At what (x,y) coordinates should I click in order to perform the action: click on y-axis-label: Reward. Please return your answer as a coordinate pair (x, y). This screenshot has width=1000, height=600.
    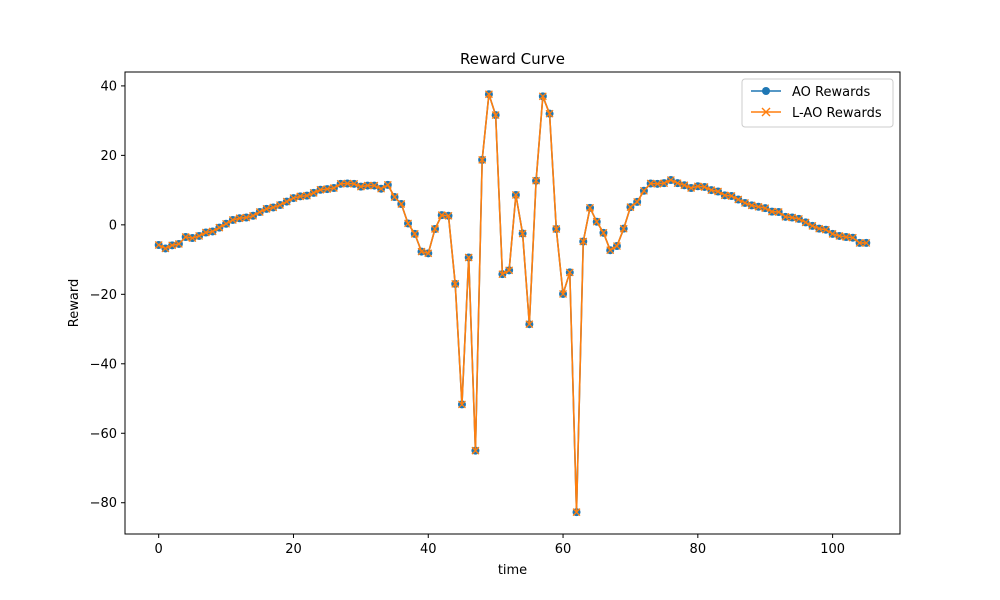
    Looking at the image, I should click on (74, 303).